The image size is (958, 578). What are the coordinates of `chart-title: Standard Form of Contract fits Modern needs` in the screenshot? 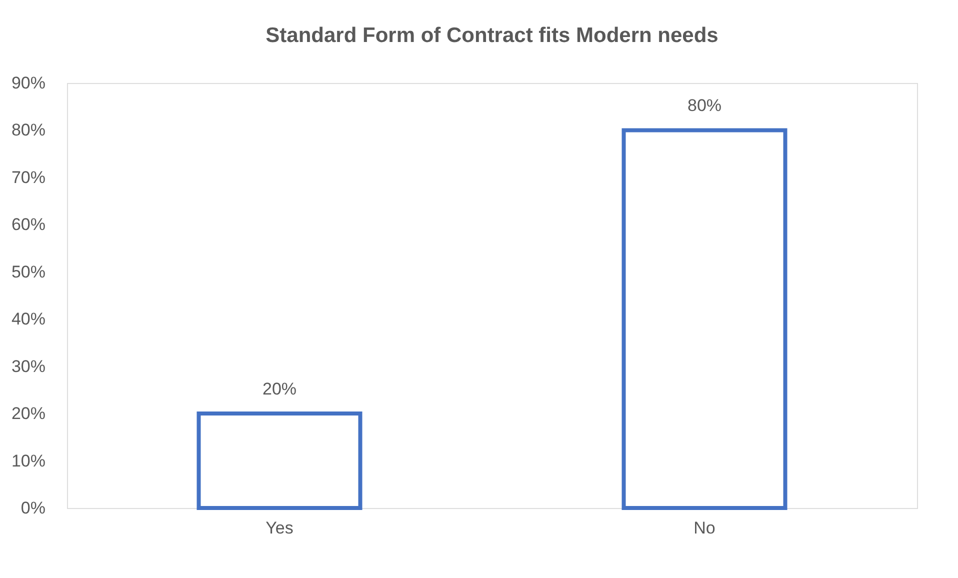 It's located at (492, 35).